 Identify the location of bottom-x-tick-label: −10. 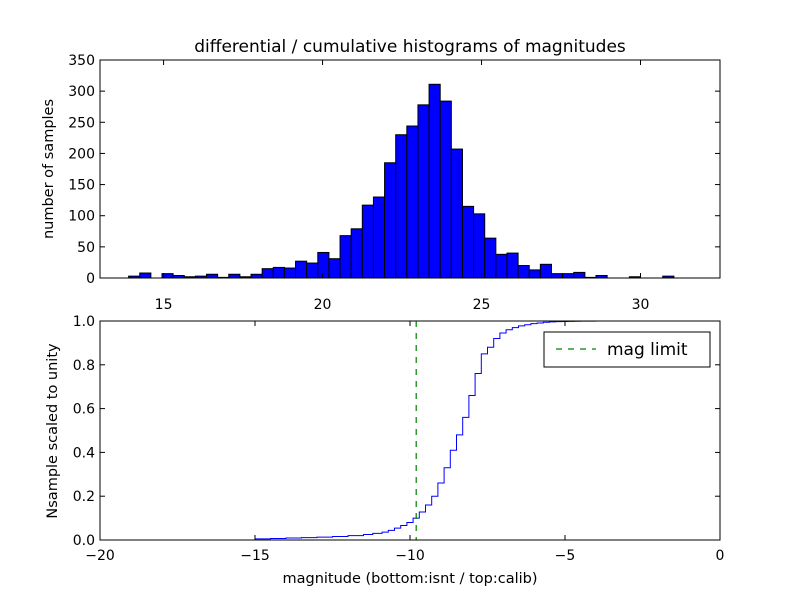
(410, 556).